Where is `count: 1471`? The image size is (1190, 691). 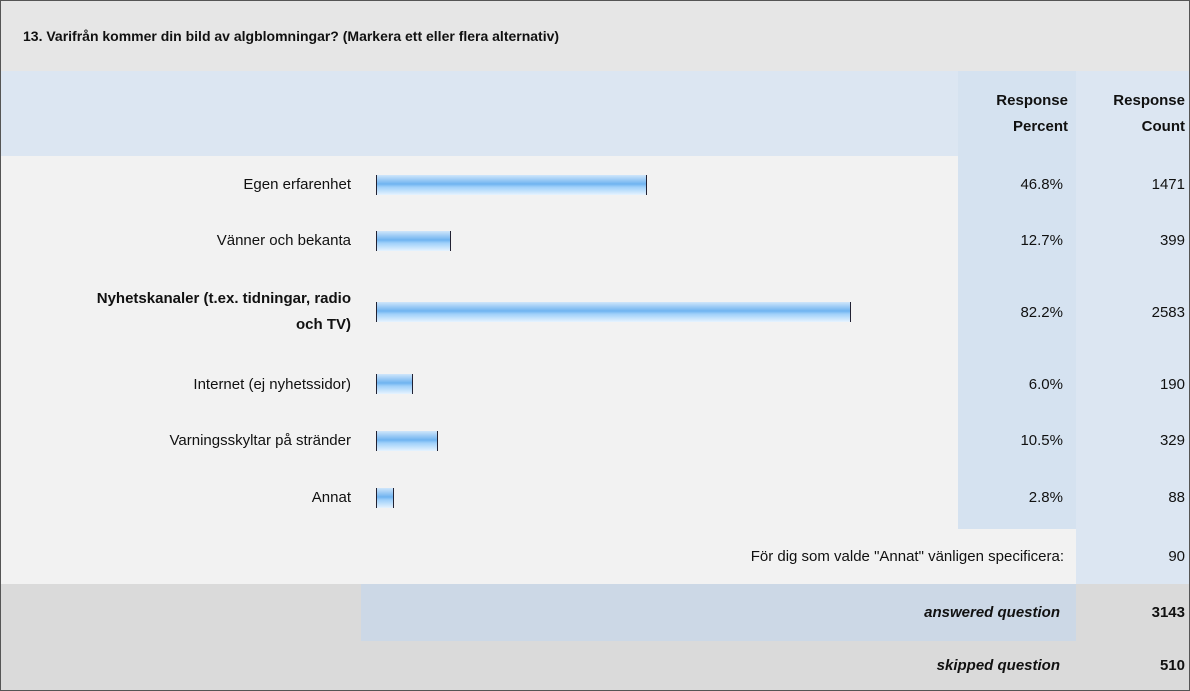
count: 1471 is located at coordinates (1168, 184).